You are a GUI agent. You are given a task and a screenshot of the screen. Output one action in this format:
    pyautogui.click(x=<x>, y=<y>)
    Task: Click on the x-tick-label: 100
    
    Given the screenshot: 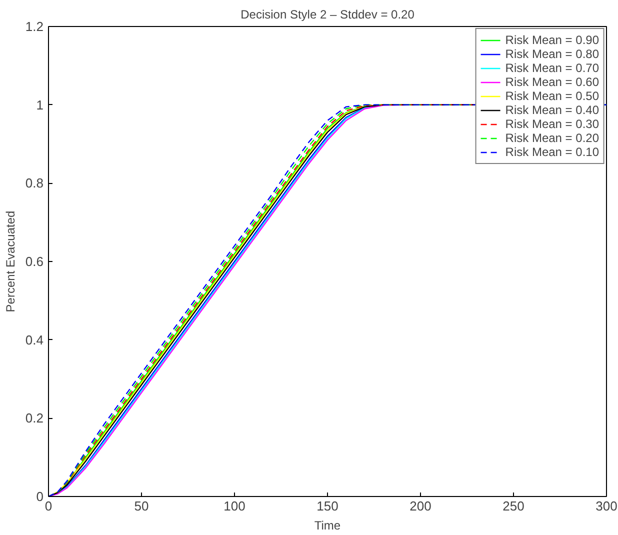 What is the action you would take?
    pyautogui.click(x=235, y=506)
    